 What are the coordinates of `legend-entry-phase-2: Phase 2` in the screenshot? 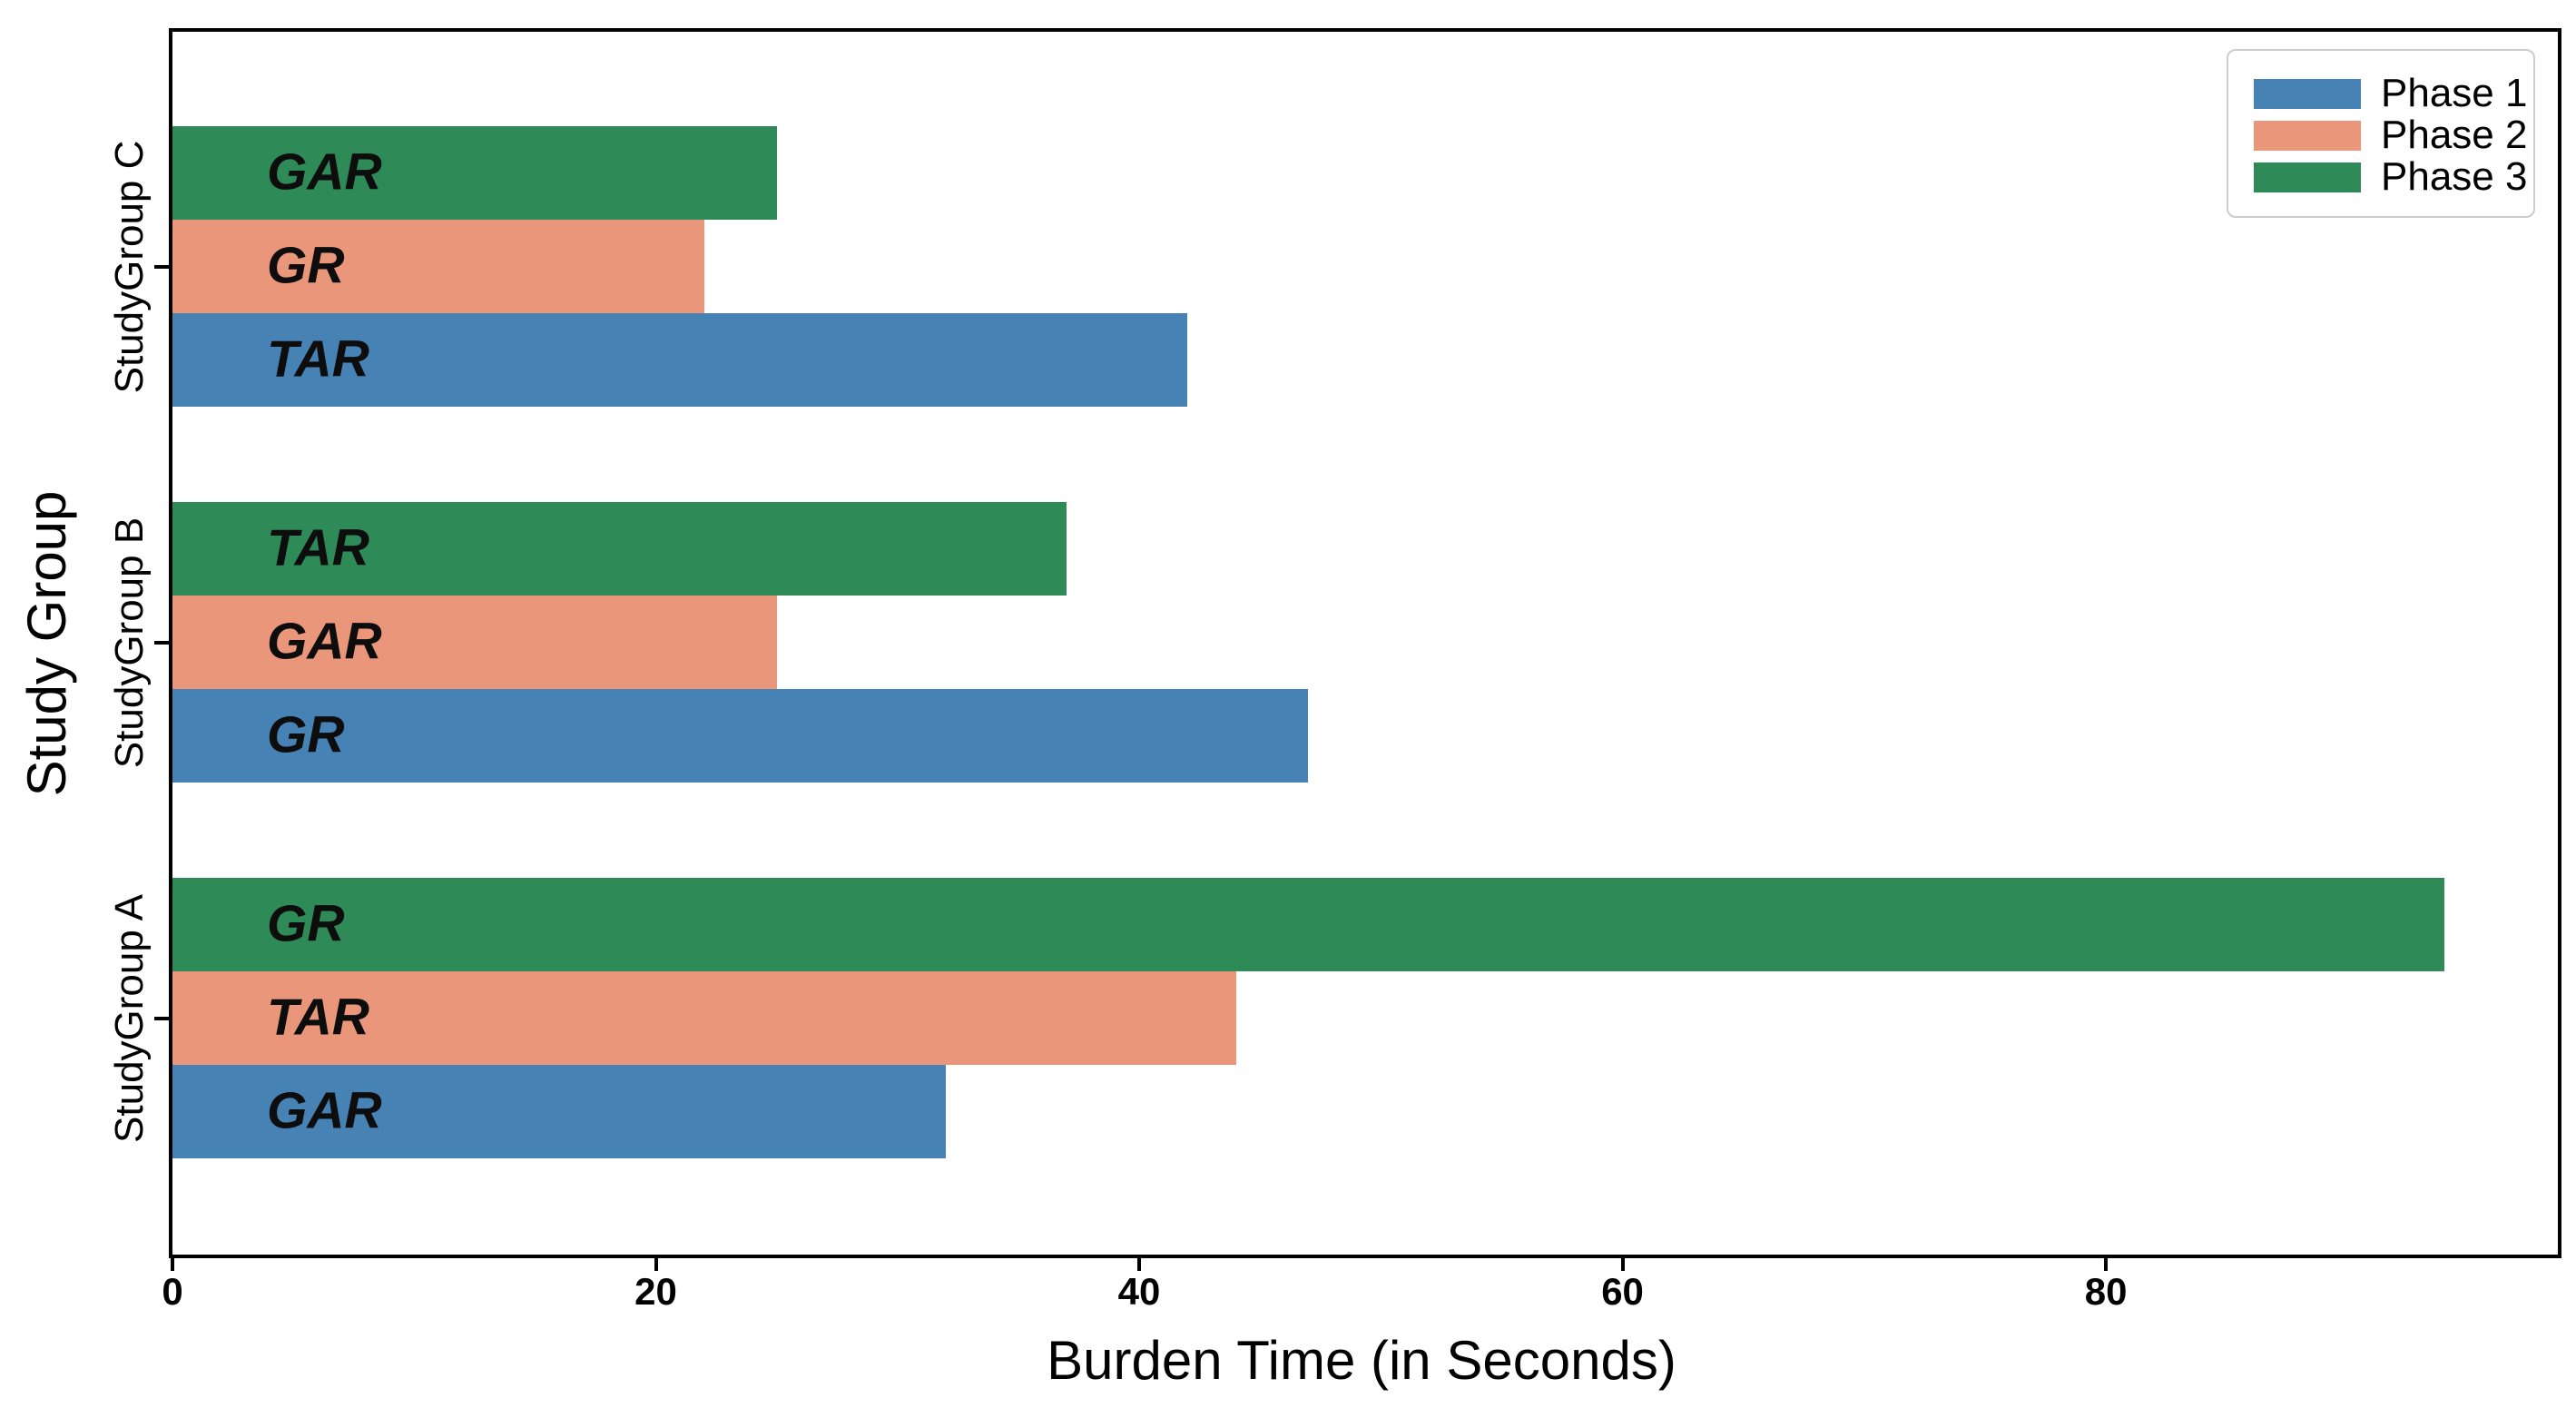 It's located at (2391, 135).